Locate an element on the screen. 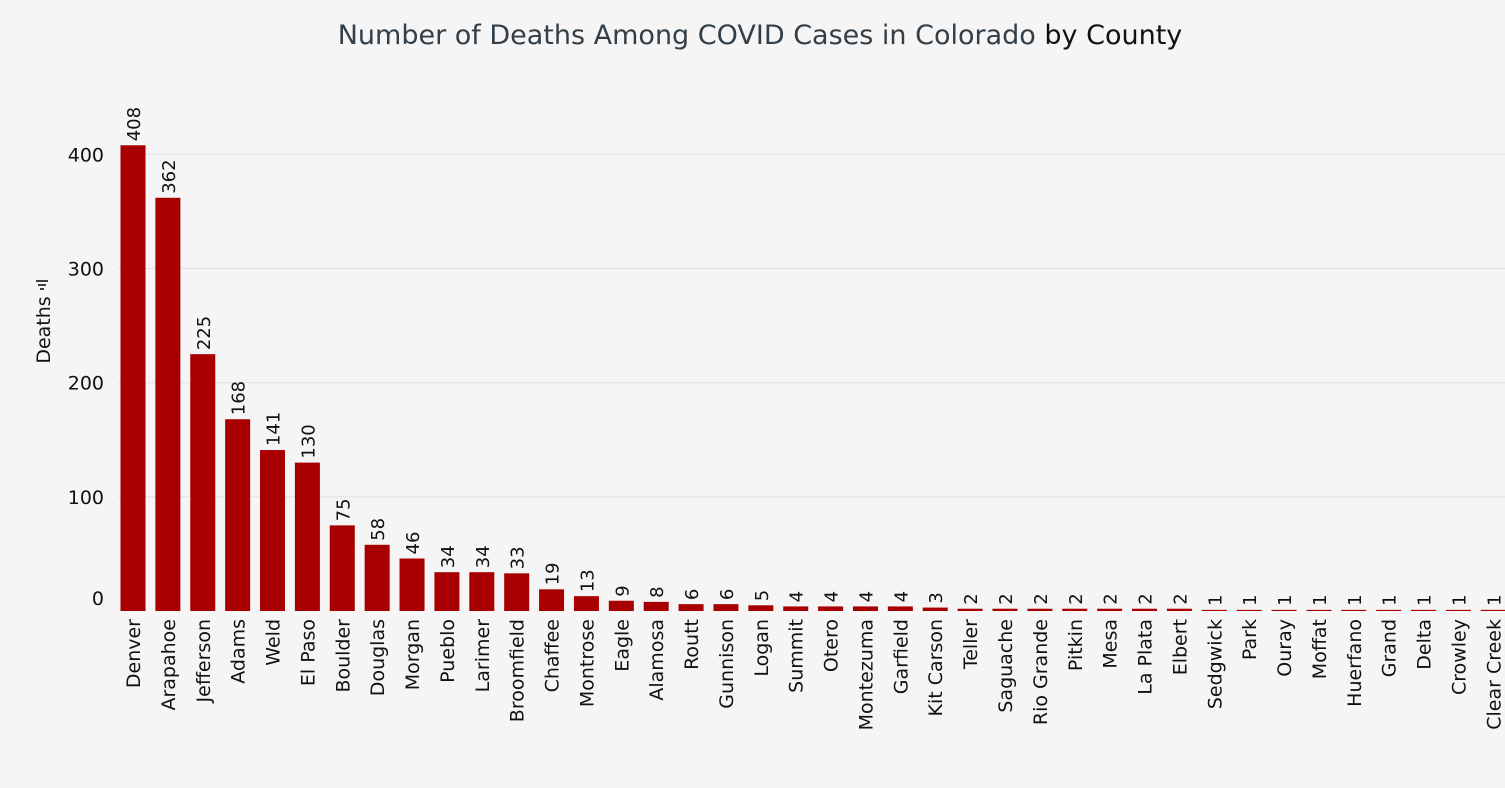 Image resolution: width=1505 pixels, height=788 pixels. category-label: Crowley is located at coordinates (1459, 657).